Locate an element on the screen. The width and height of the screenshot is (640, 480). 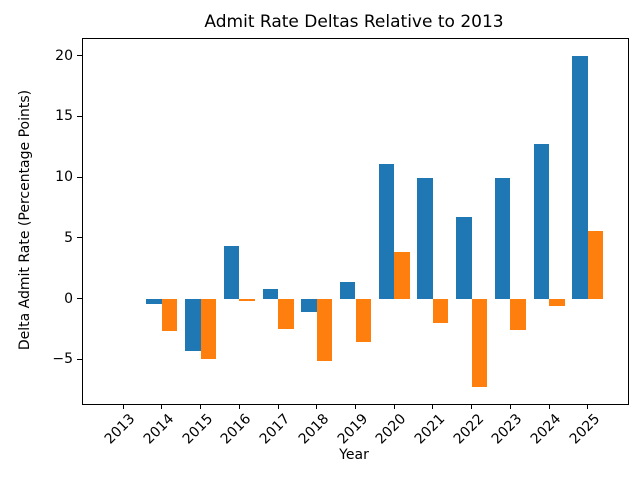
y-tick-label: 20 is located at coordinates (64, 55).